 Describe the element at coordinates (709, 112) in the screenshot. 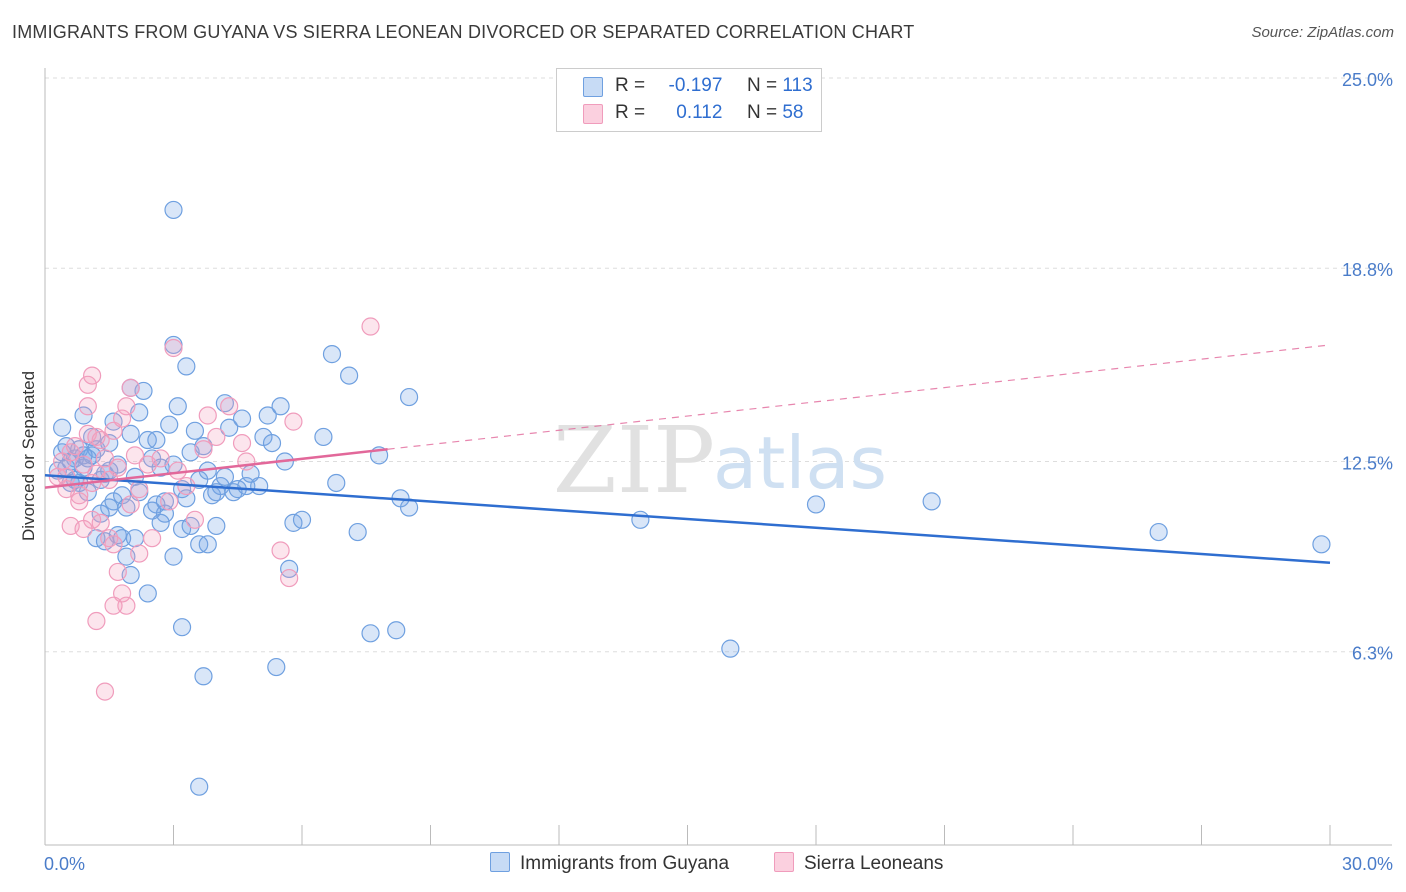

I see `legend-stats-sierra: R = 0.112 N = 58` at that location.